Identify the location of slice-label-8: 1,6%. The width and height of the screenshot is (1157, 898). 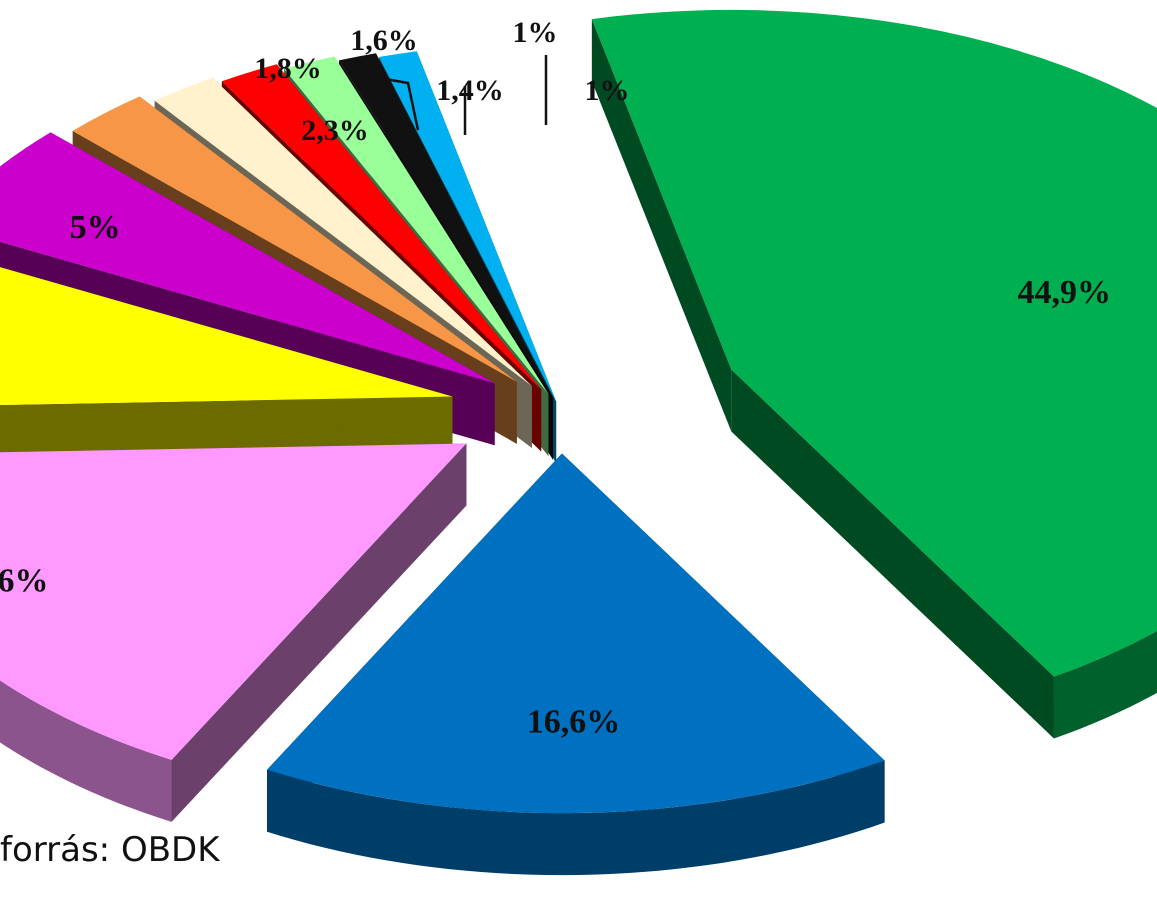
(384, 40).